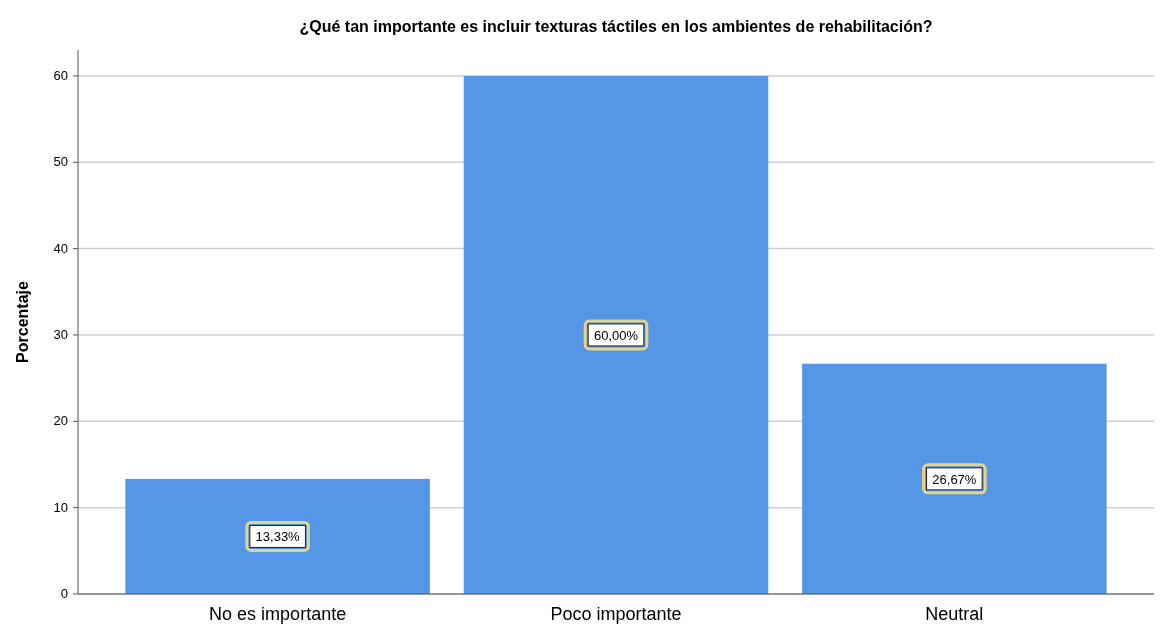  Describe the element at coordinates (60, 421) in the screenshot. I see `y-tick-label: 20` at that location.